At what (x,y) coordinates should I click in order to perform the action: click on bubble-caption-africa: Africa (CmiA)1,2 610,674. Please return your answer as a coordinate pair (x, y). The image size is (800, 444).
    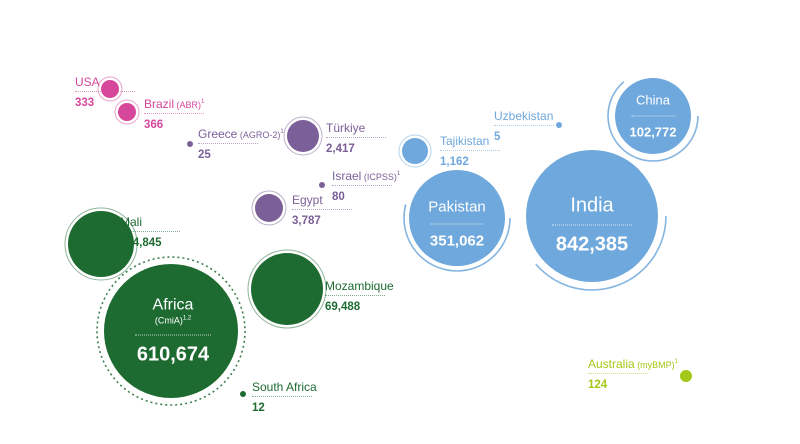
    Looking at the image, I should click on (173, 331).